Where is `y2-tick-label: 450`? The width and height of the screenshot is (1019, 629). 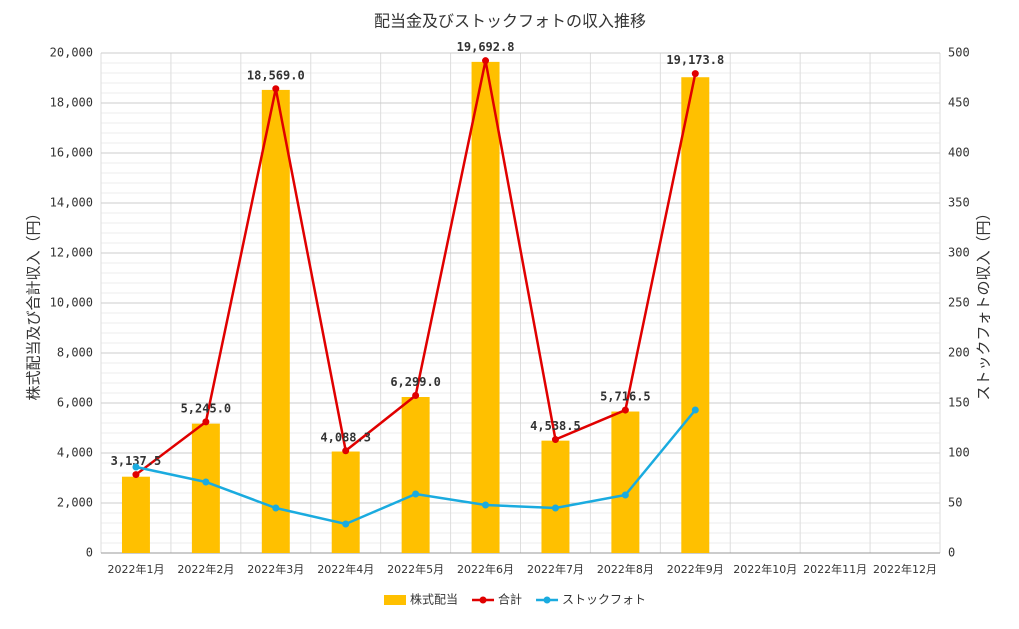 y2-tick-label: 450 is located at coordinates (959, 103).